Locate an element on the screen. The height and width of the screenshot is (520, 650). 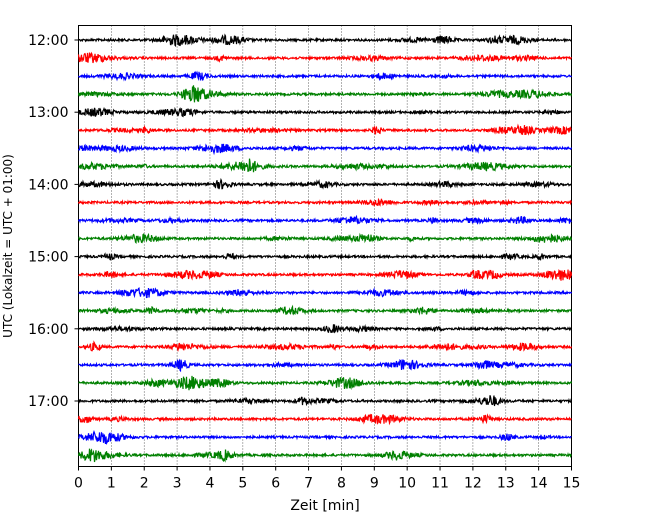
x-tick-label: 11 is located at coordinates (440, 484).